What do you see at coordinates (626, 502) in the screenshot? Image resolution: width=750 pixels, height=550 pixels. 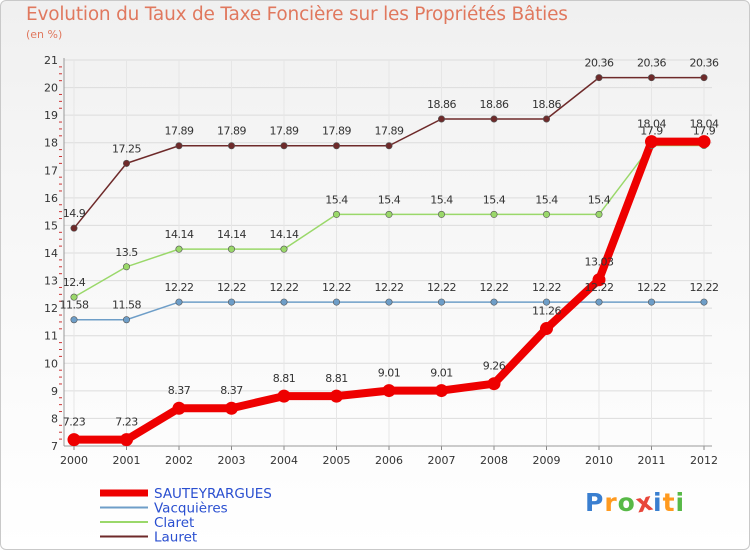 I see `logo-letter: o` at bounding box center [626, 502].